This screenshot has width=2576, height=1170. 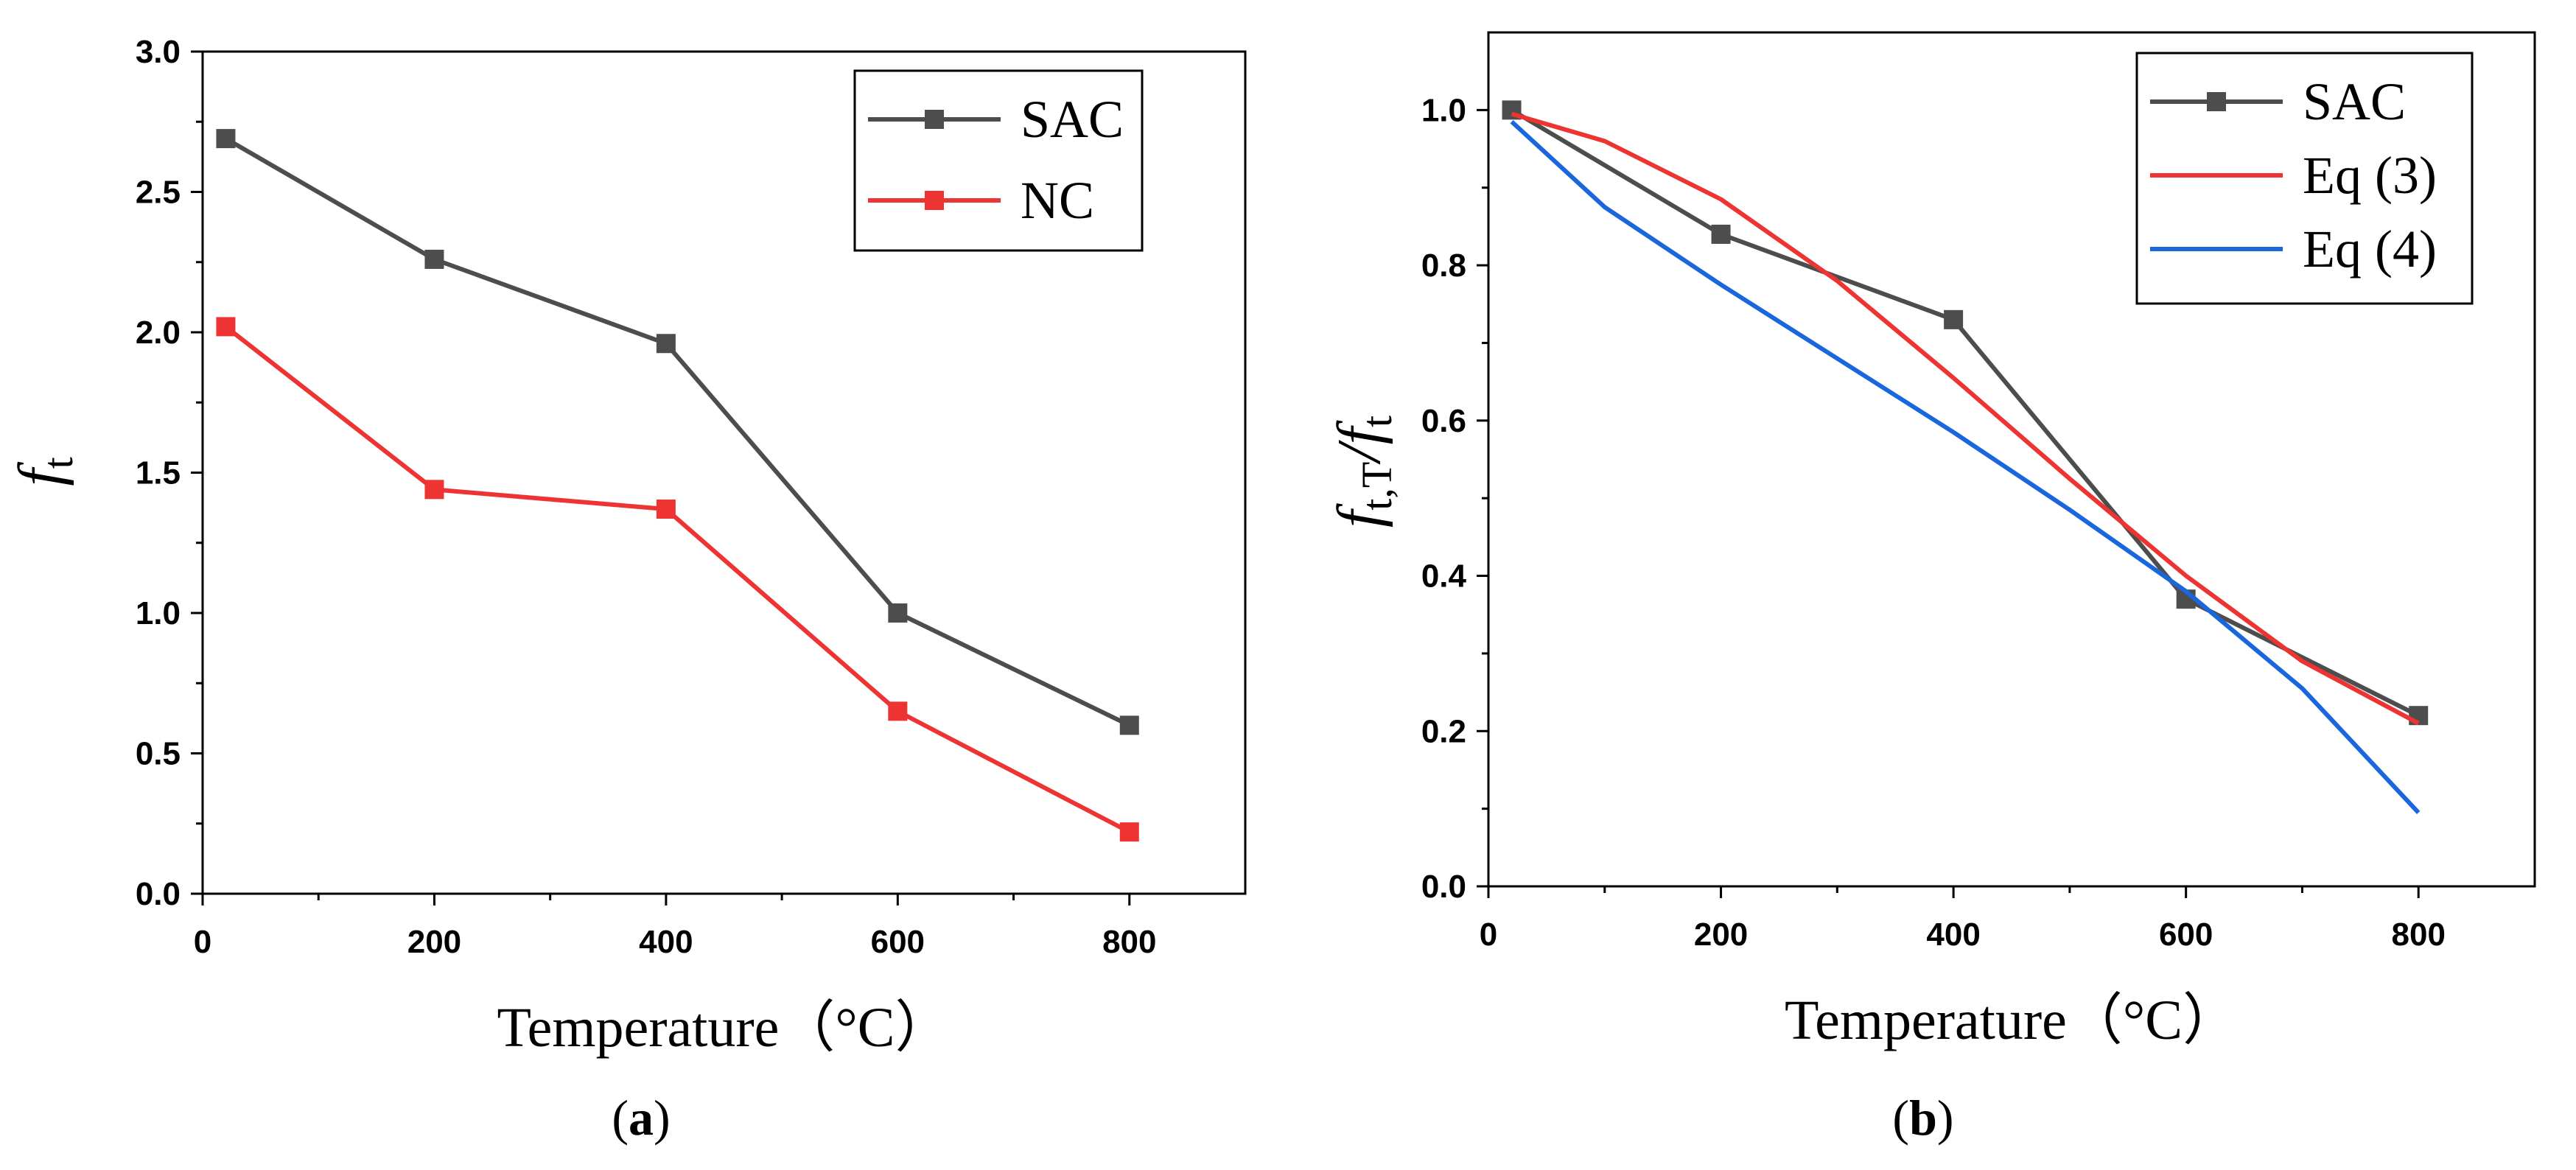 I want to click on y-tick-label: 0.5, so click(x=158, y=754).